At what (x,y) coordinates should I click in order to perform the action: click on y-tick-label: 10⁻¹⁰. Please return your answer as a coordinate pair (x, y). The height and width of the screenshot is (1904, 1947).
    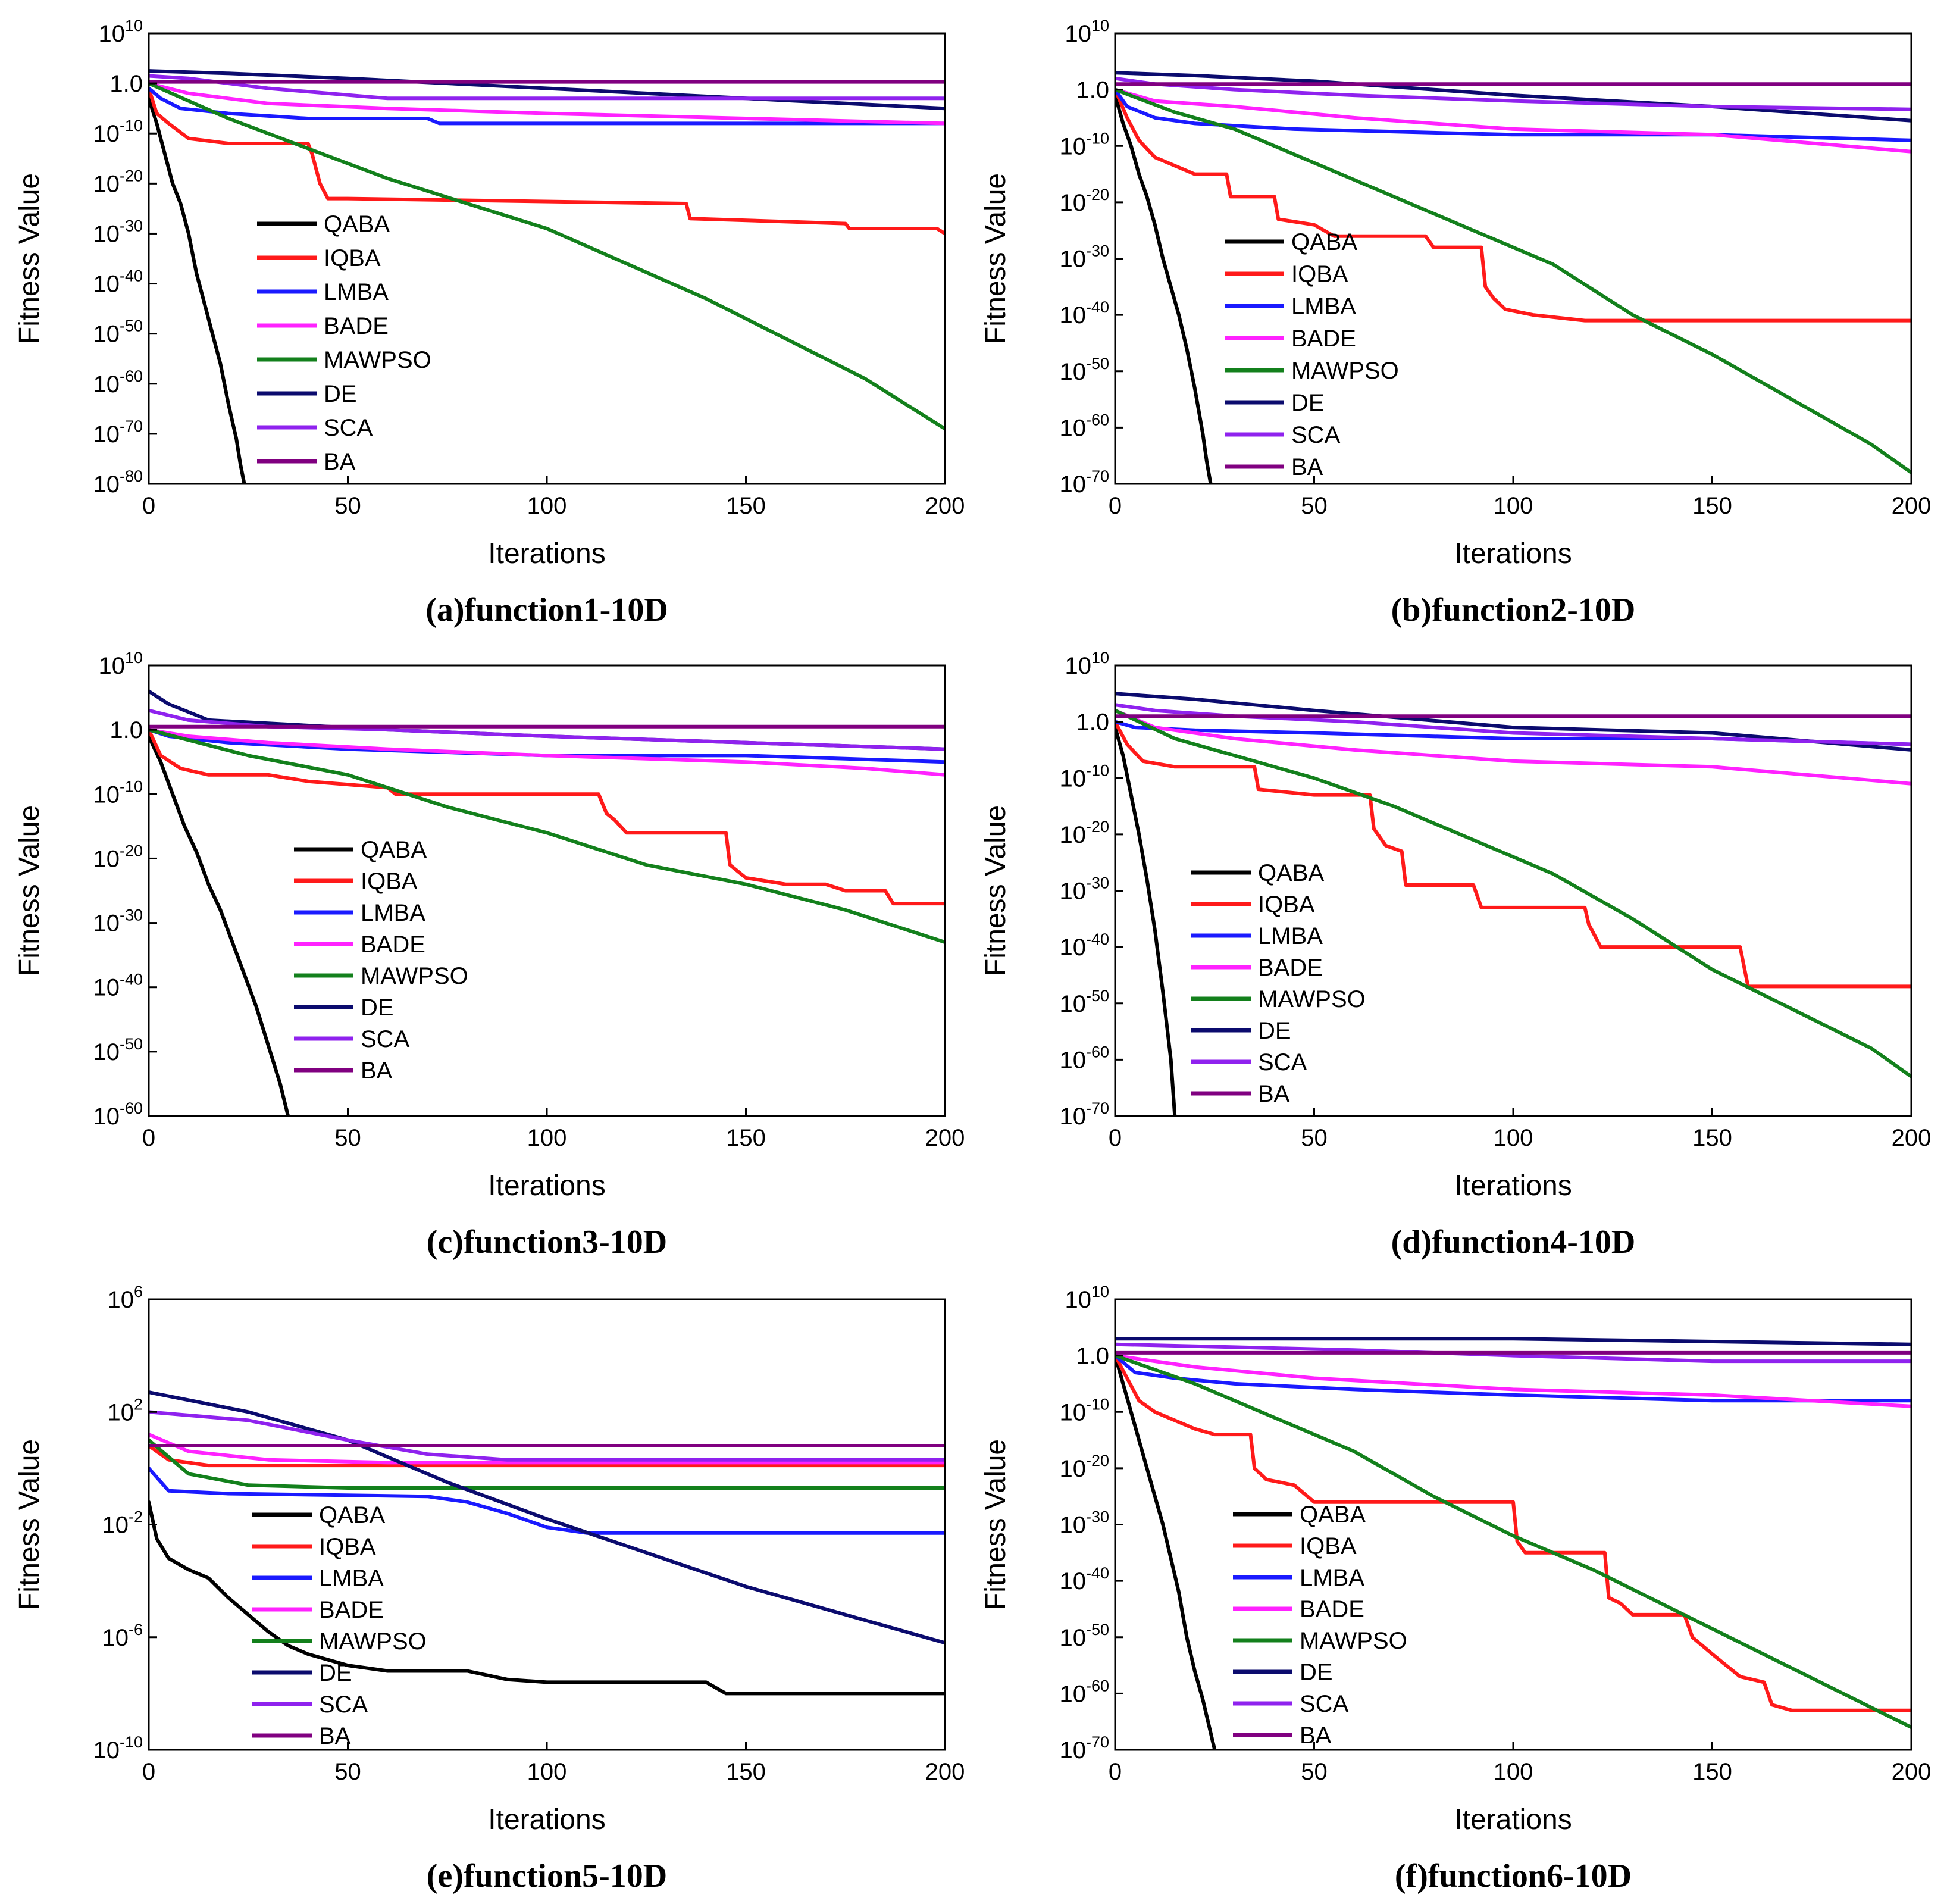
    Looking at the image, I should click on (118, 132).